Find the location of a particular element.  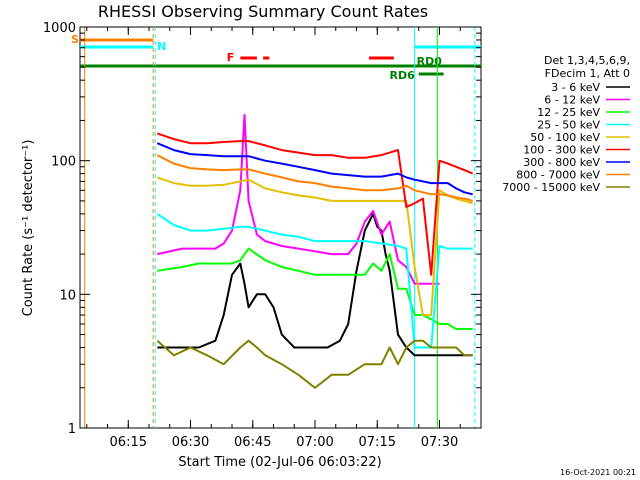

legend-label-8: 7000 - 15000 keV is located at coordinates (551, 187).